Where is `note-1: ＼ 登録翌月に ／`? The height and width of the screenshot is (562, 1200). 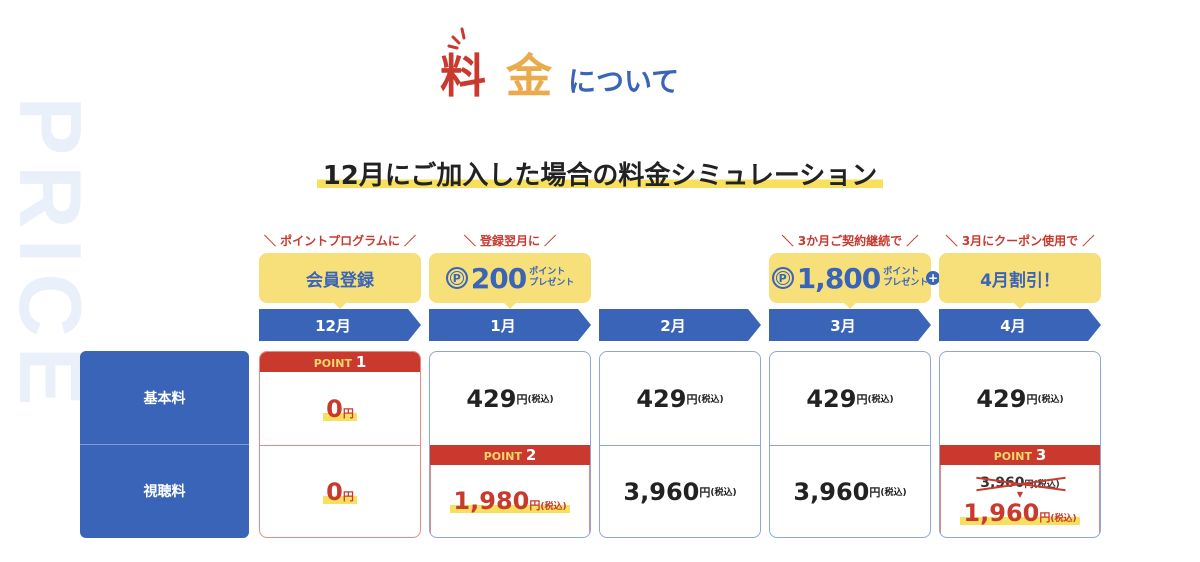
note-1: ＼ 登録翌月に ／ is located at coordinates (510, 241).